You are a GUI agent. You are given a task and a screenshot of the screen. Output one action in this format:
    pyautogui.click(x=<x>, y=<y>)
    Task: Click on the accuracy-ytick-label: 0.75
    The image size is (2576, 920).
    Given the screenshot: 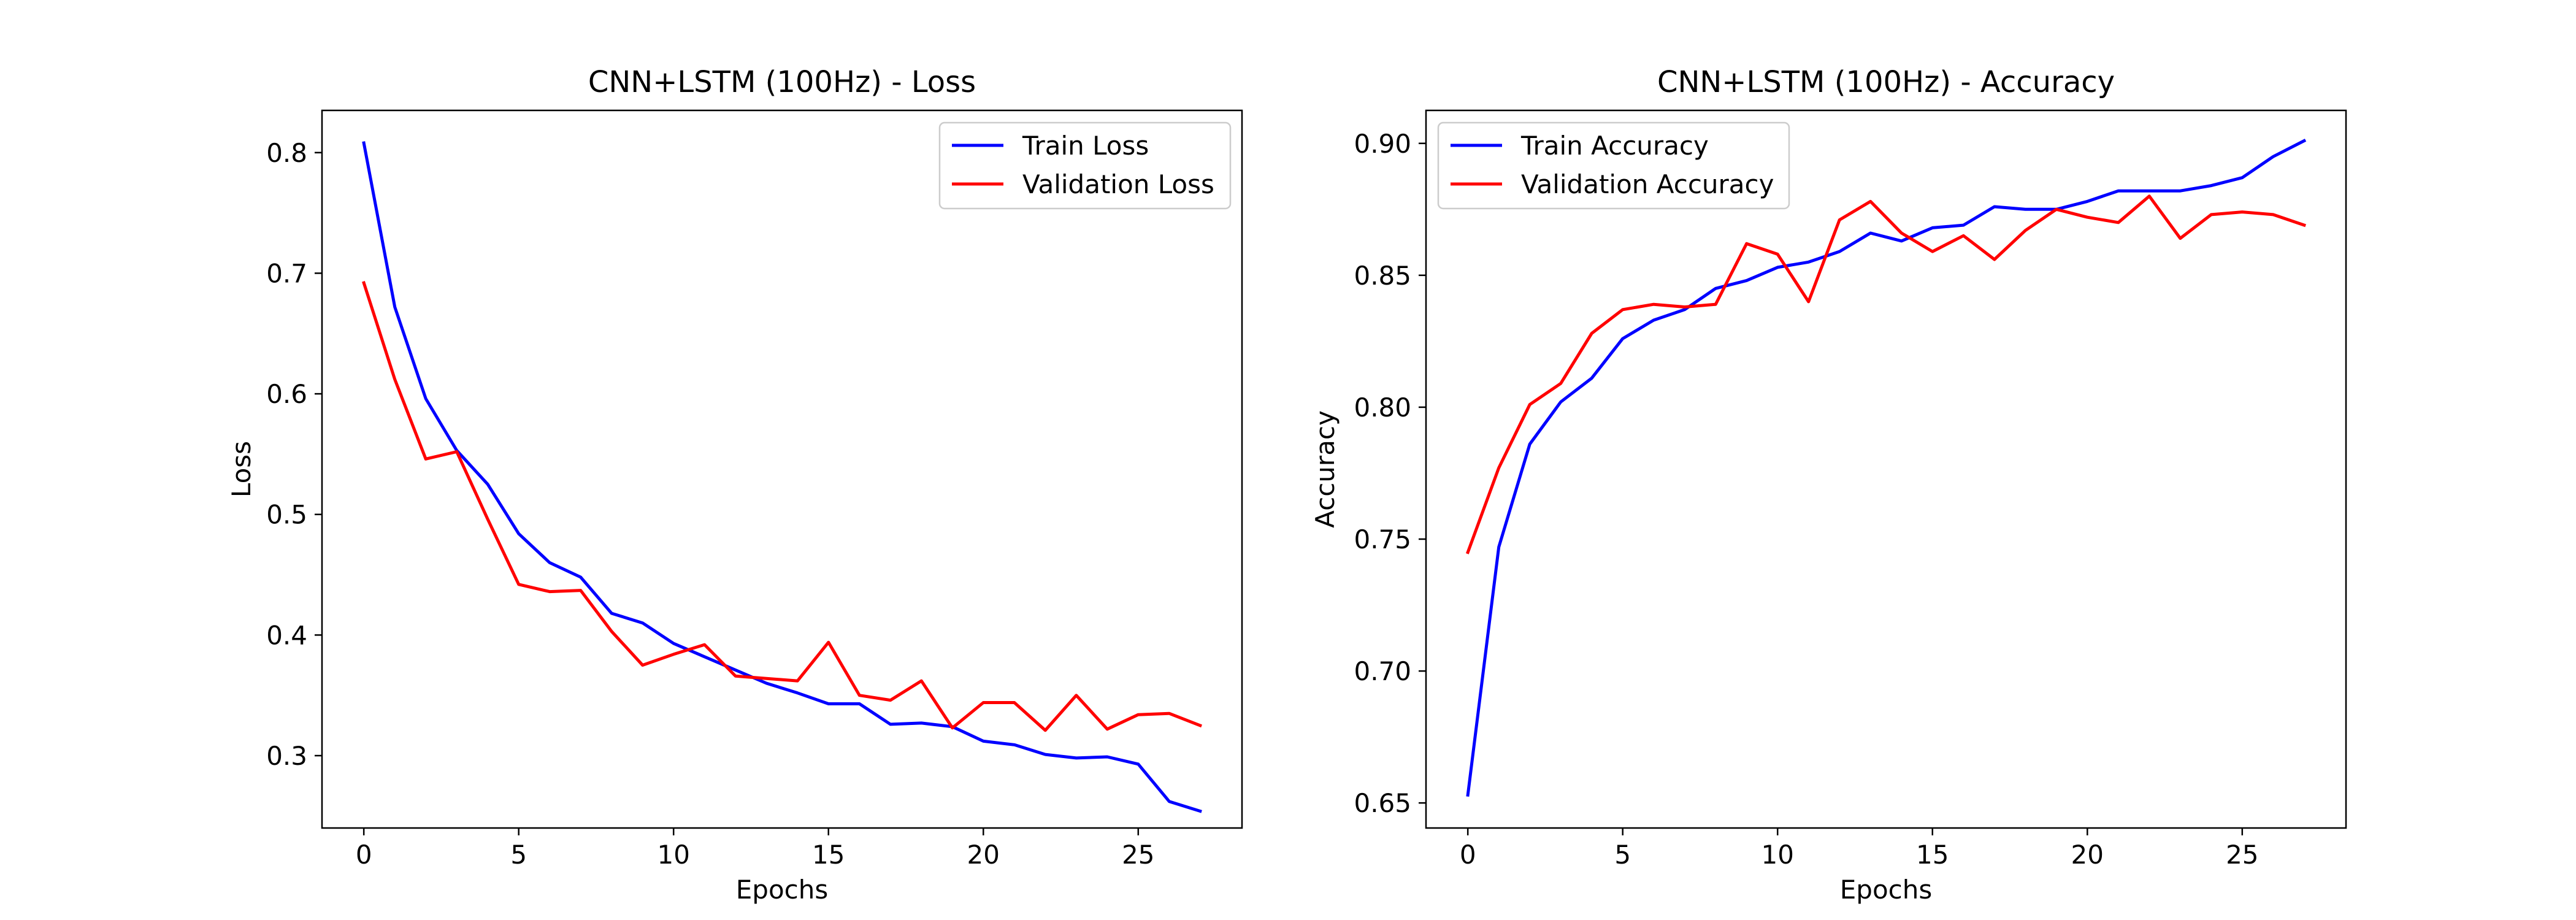 What is the action you would take?
    pyautogui.click(x=1382, y=539)
    